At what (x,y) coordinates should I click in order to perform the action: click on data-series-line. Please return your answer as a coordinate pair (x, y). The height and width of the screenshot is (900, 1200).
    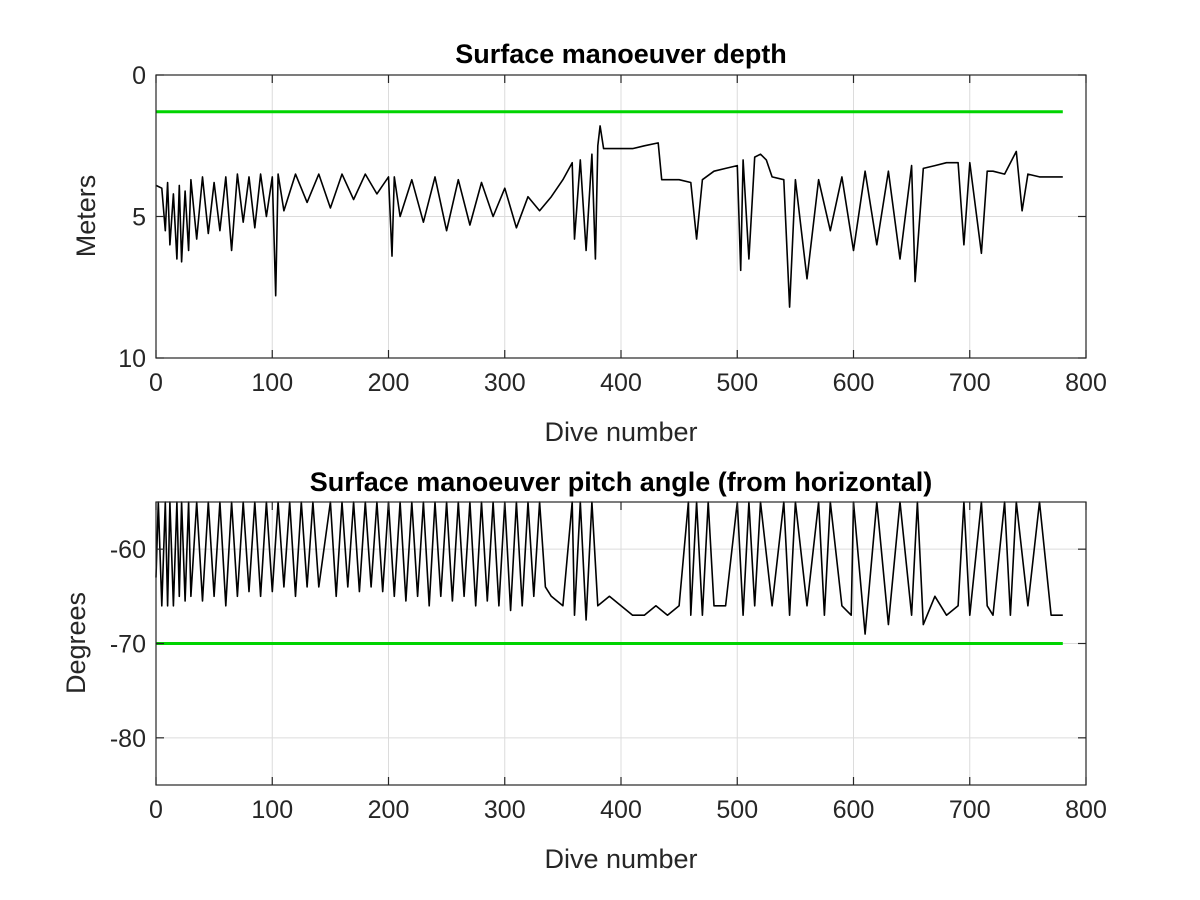
    Looking at the image, I should click on (609, 568).